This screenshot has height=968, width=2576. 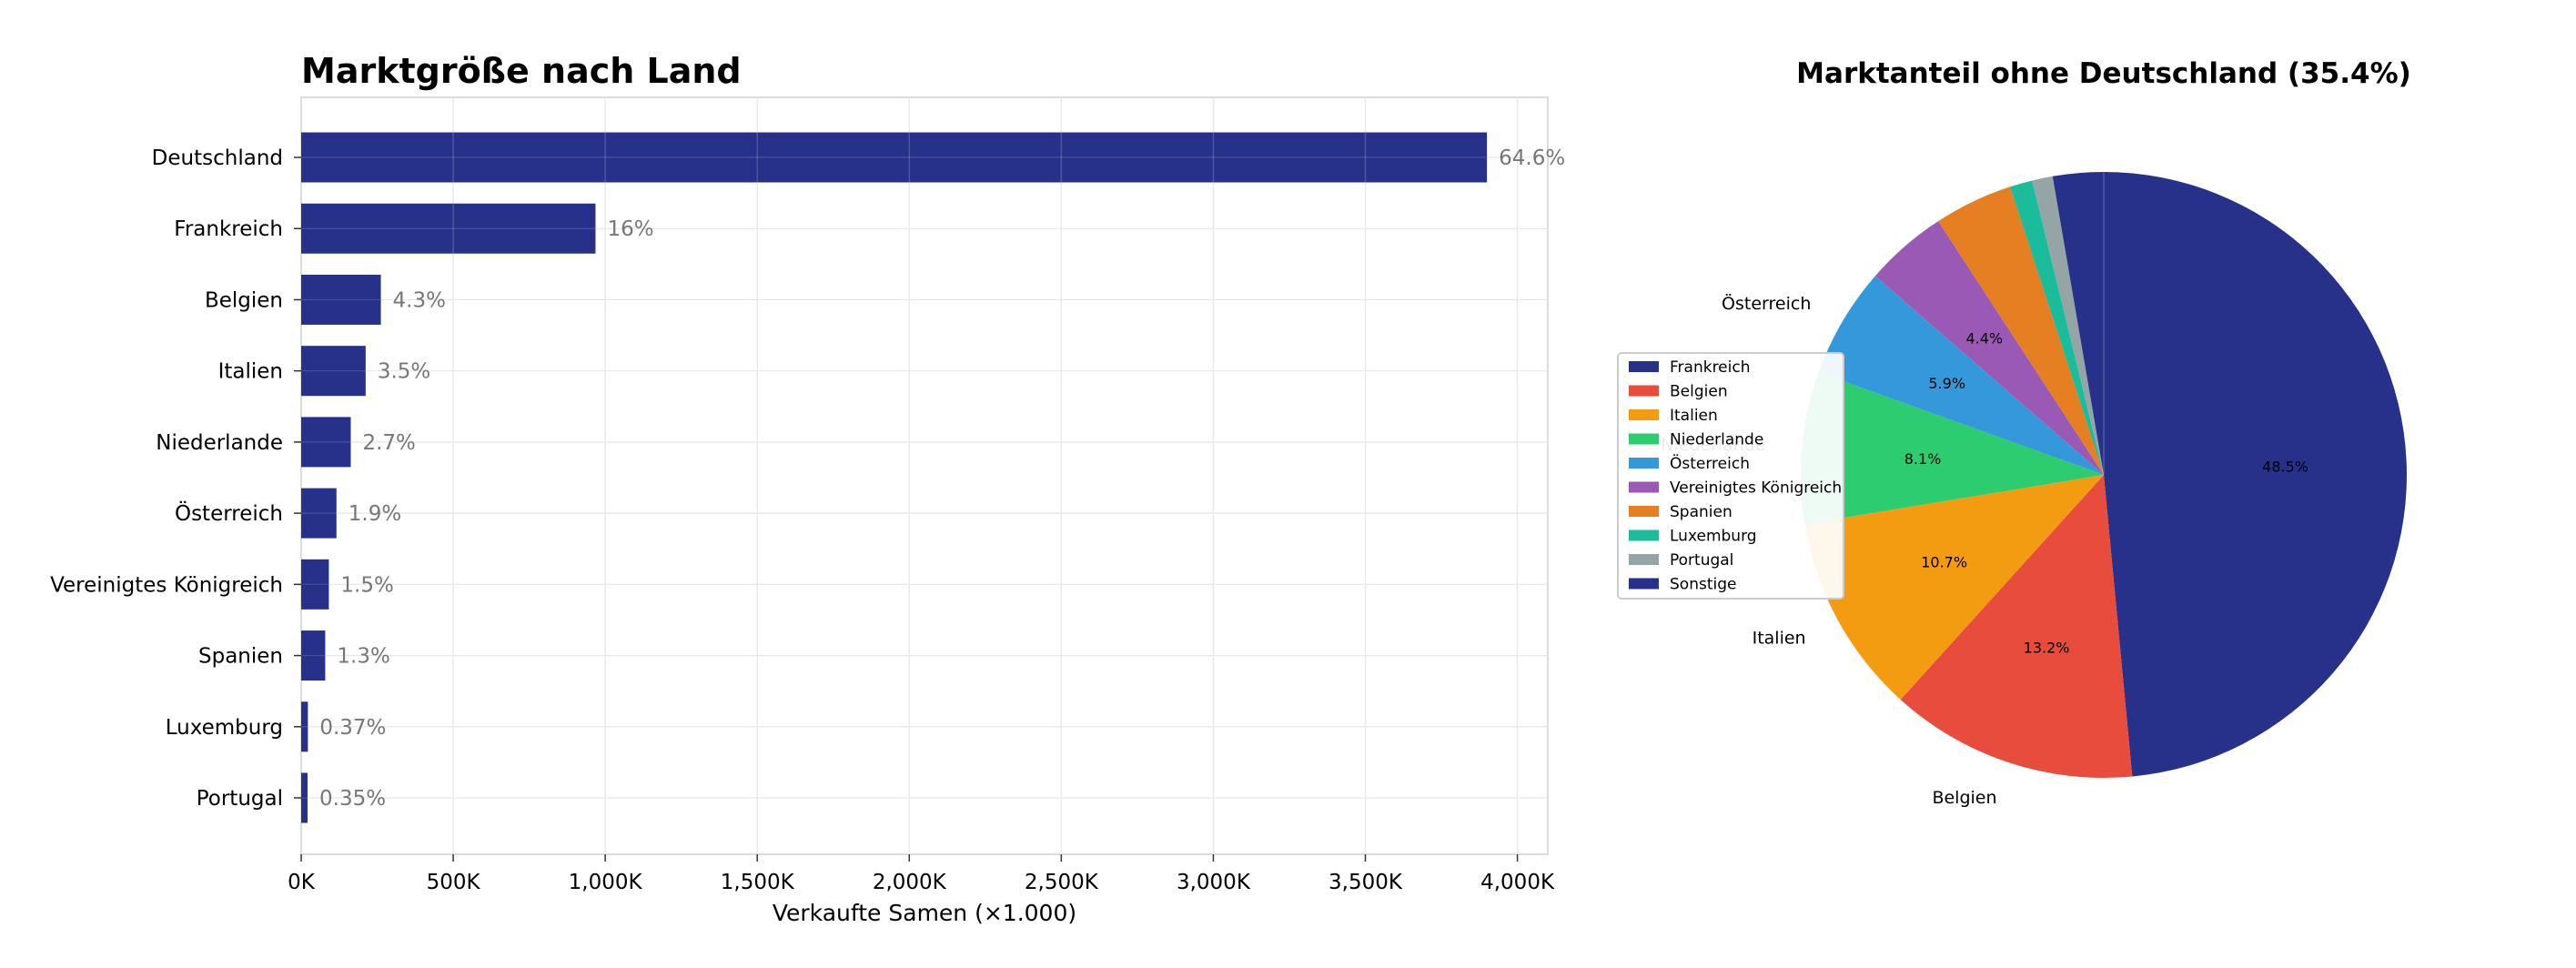 What do you see at coordinates (1699, 392) in the screenshot?
I see `legend-label: Belgien` at bounding box center [1699, 392].